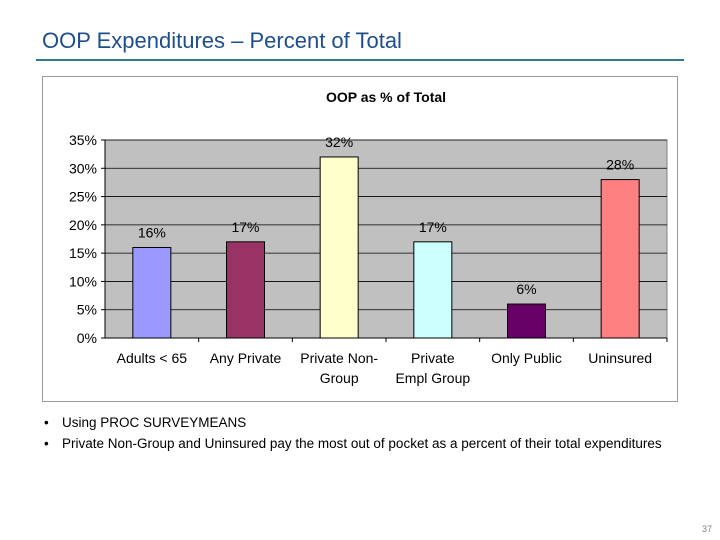 The height and width of the screenshot is (540, 720). I want to click on data-label: 32%, so click(339, 142).